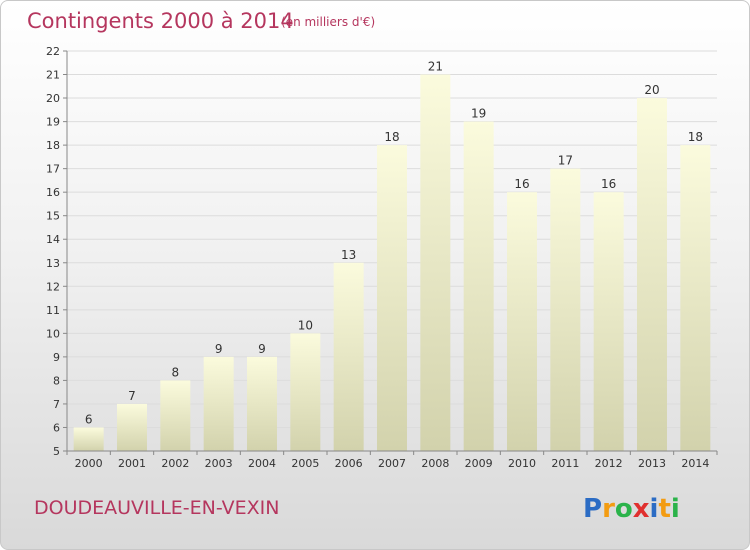  What do you see at coordinates (479, 463) in the screenshot?
I see `x-tick-label: 2009` at bounding box center [479, 463].